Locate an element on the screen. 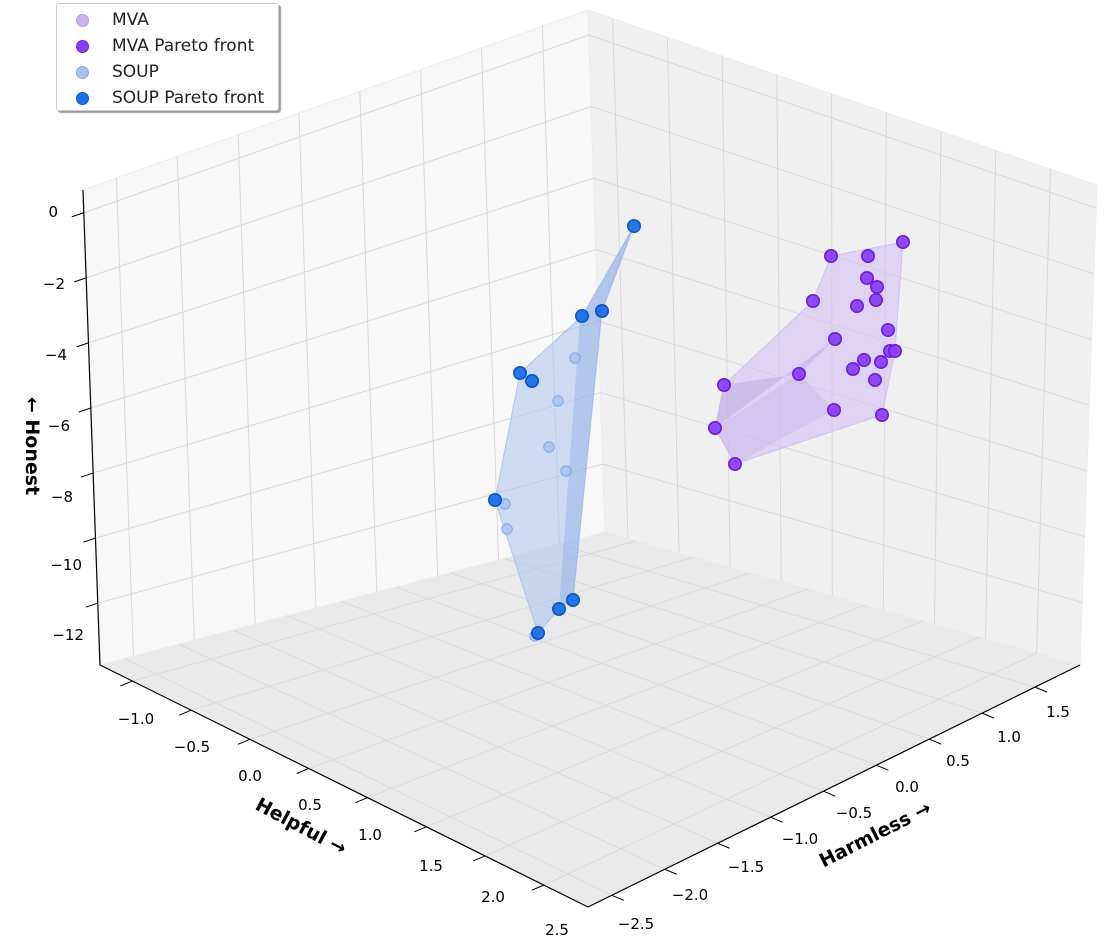 Image resolution: width=1118 pixels, height=943 pixels. y-tick-label: −2.5 is located at coordinates (636, 924).